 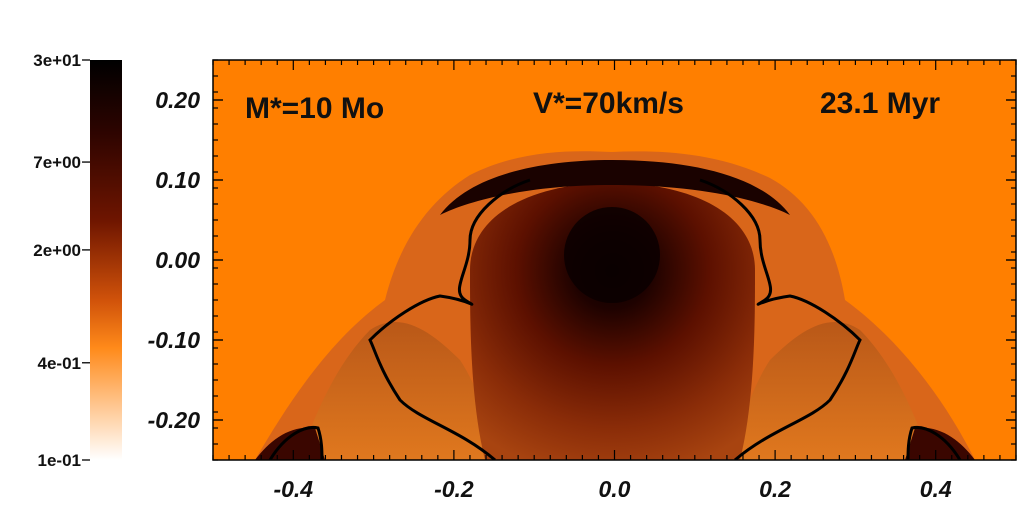 I want to click on x-tick-label: -0.2, so click(x=454, y=489).